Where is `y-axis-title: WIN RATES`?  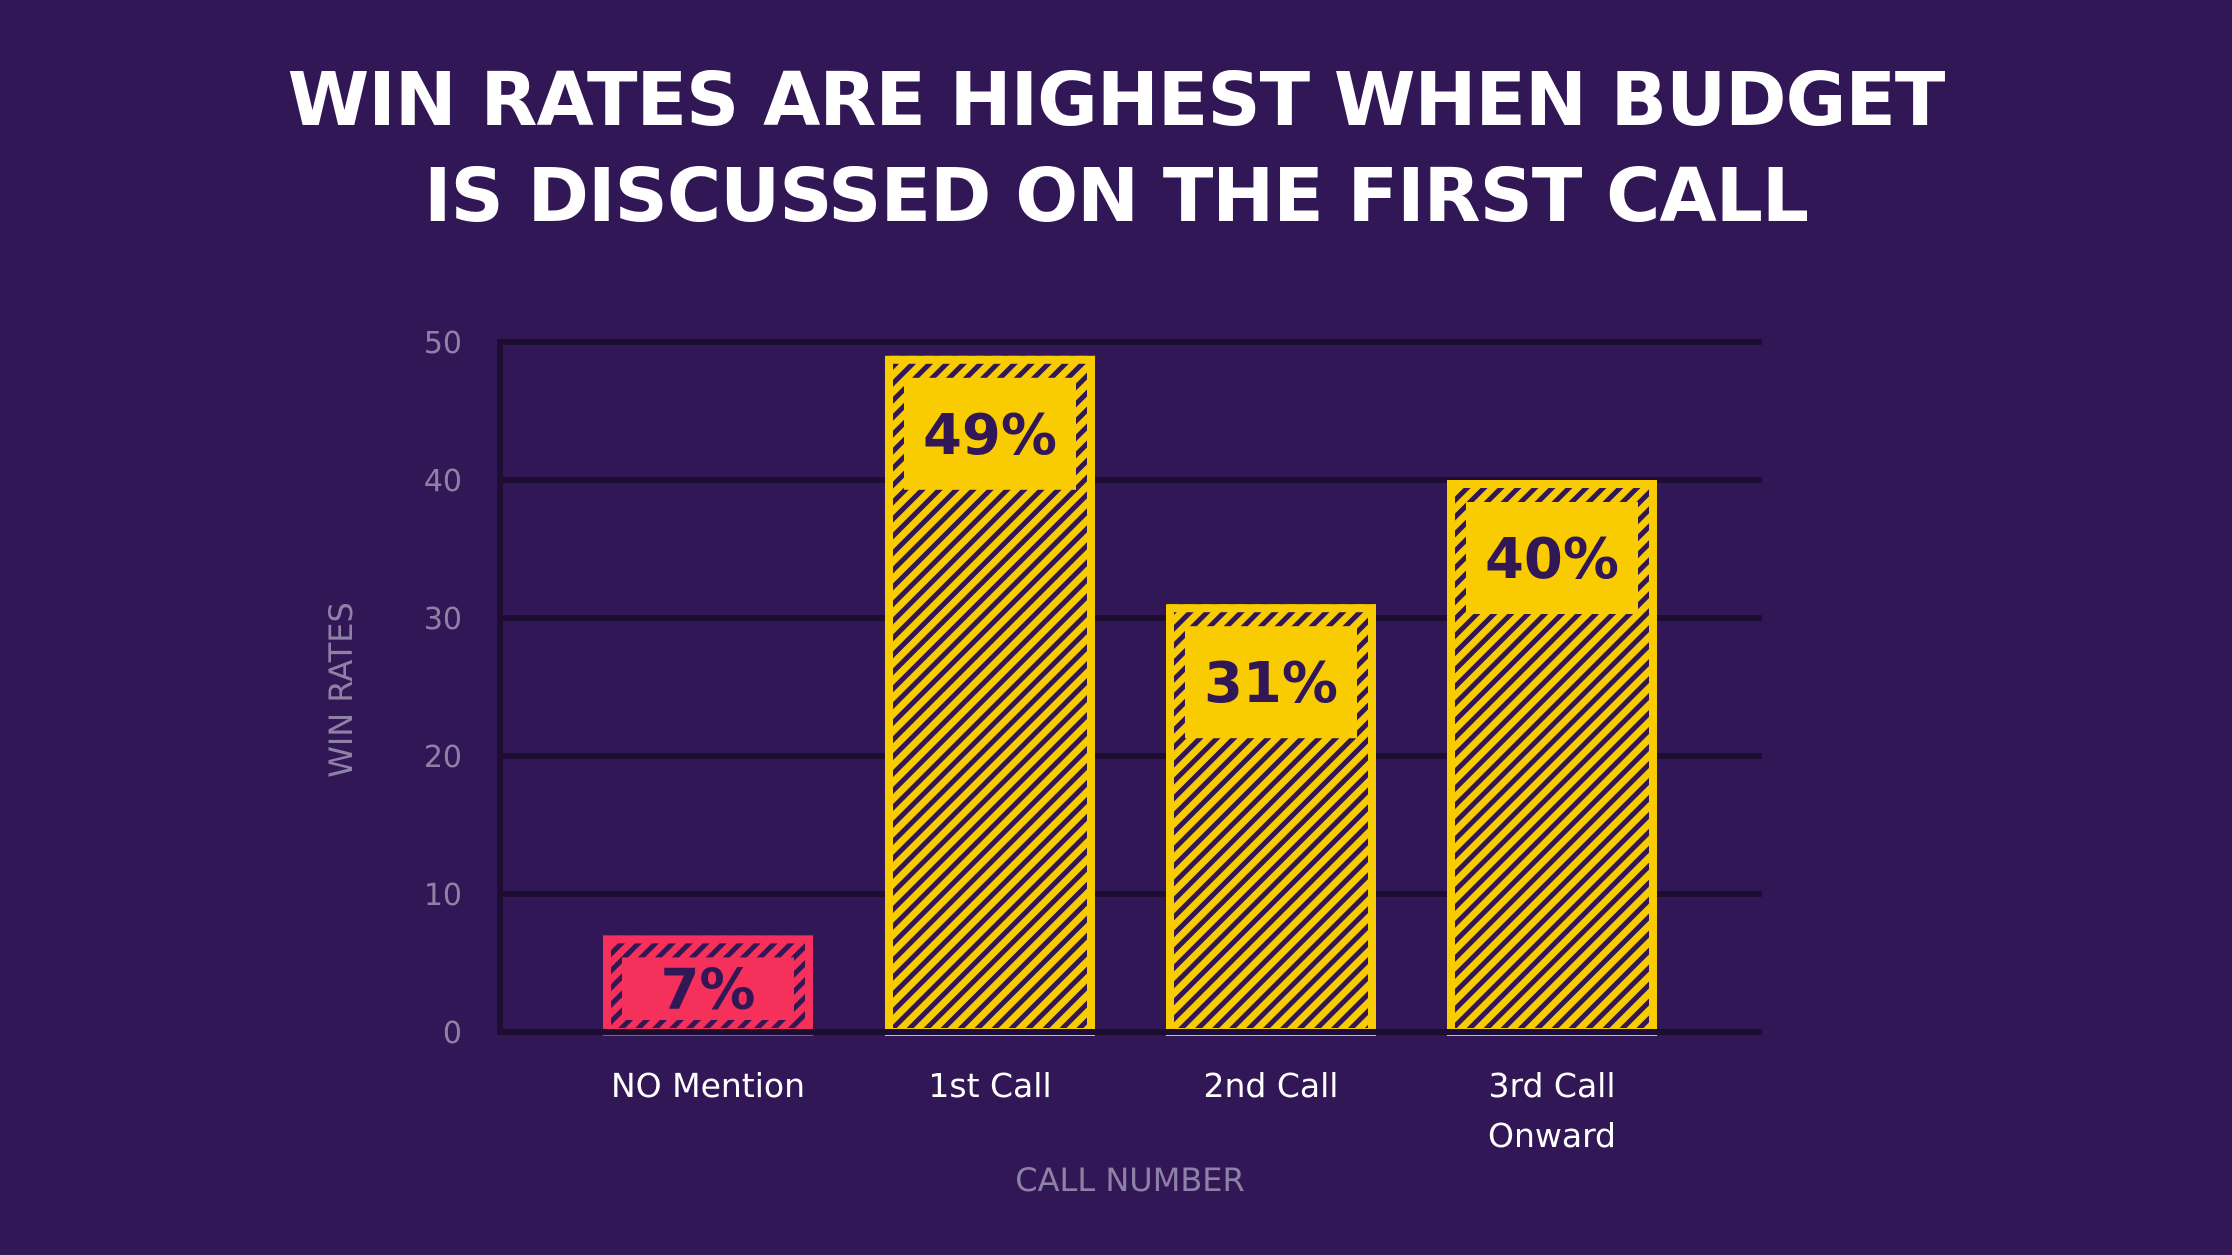
y-axis-title: WIN RATES is located at coordinates (341, 690).